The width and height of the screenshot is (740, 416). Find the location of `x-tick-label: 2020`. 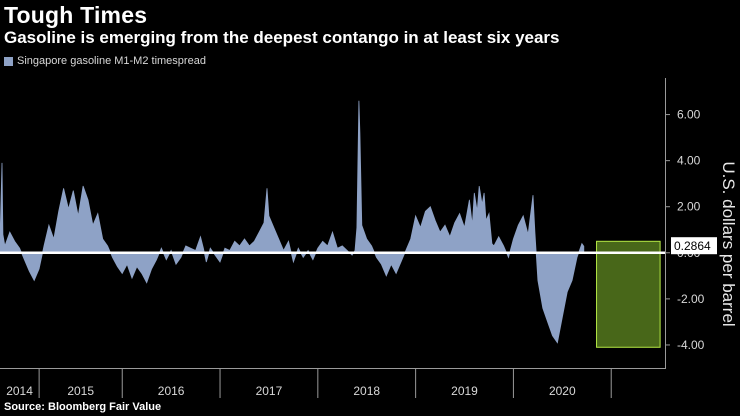

x-tick-label: 2020 is located at coordinates (562, 391).